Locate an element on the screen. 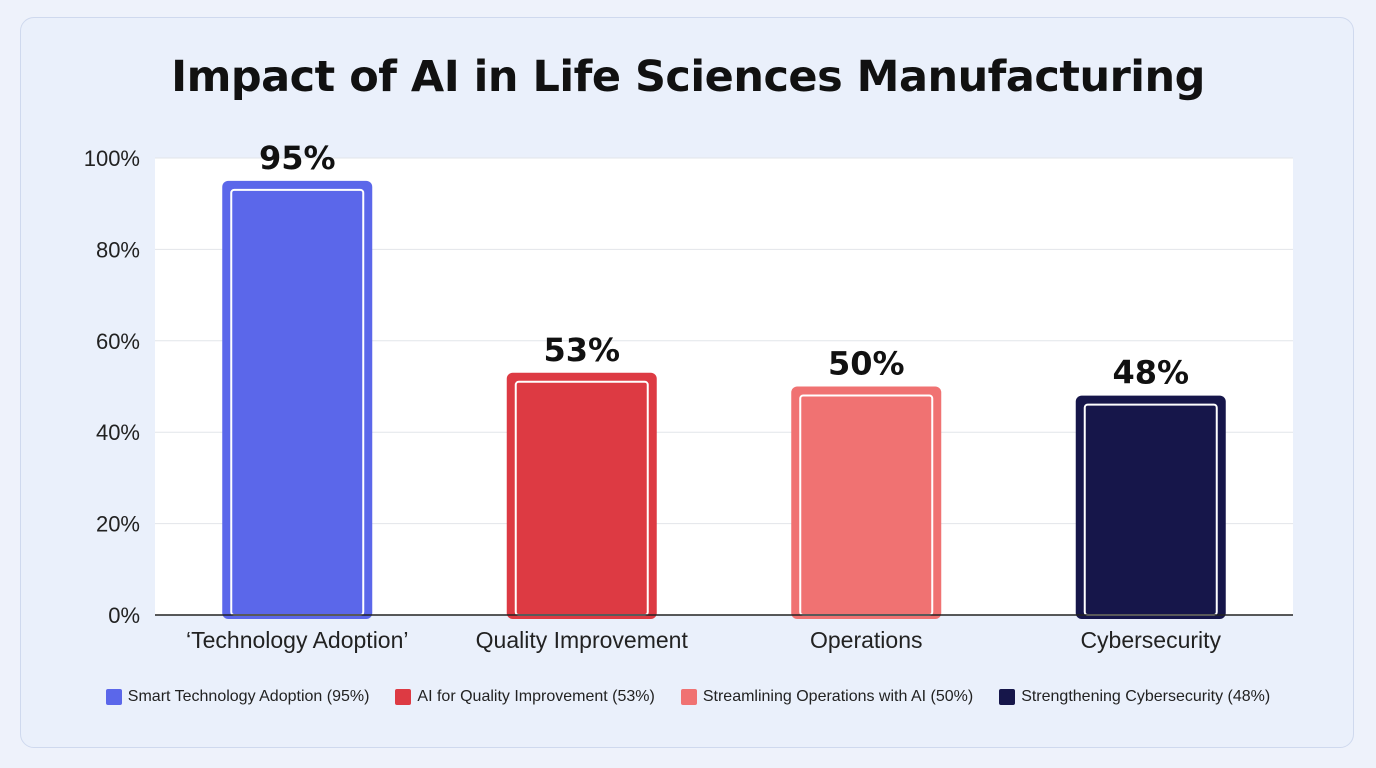  x-tick-label: Cybersecurity is located at coordinates (1150, 640).